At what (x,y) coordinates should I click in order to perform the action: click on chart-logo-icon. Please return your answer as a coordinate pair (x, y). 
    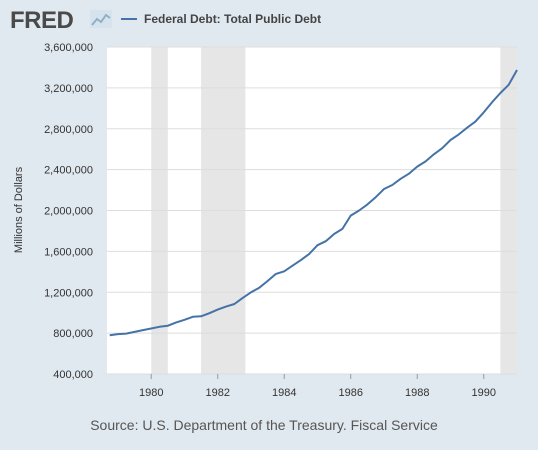
    Looking at the image, I should click on (101, 19).